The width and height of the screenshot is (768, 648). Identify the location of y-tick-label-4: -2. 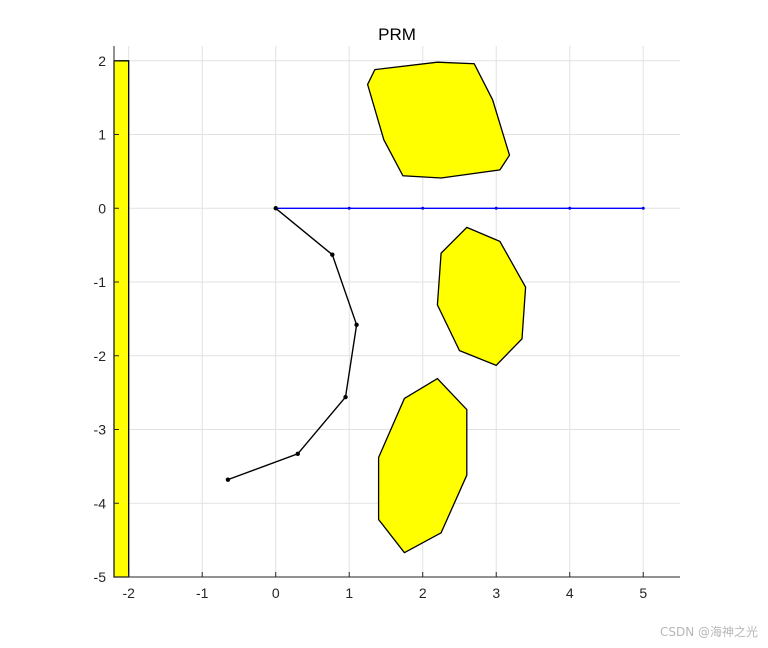
(100, 356).